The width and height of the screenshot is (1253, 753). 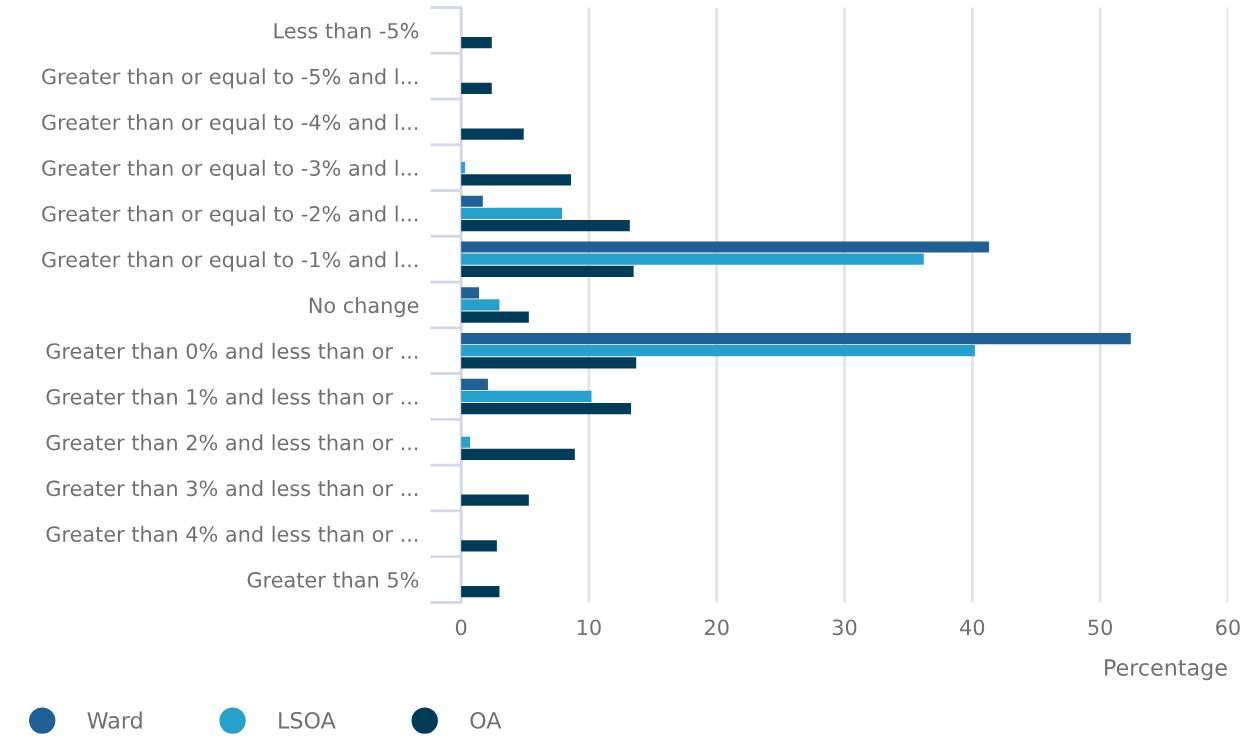 What do you see at coordinates (333, 579) in the screenshot?
I see `y-tick-label: Greater than 5%` at bounding box center [333, 579].